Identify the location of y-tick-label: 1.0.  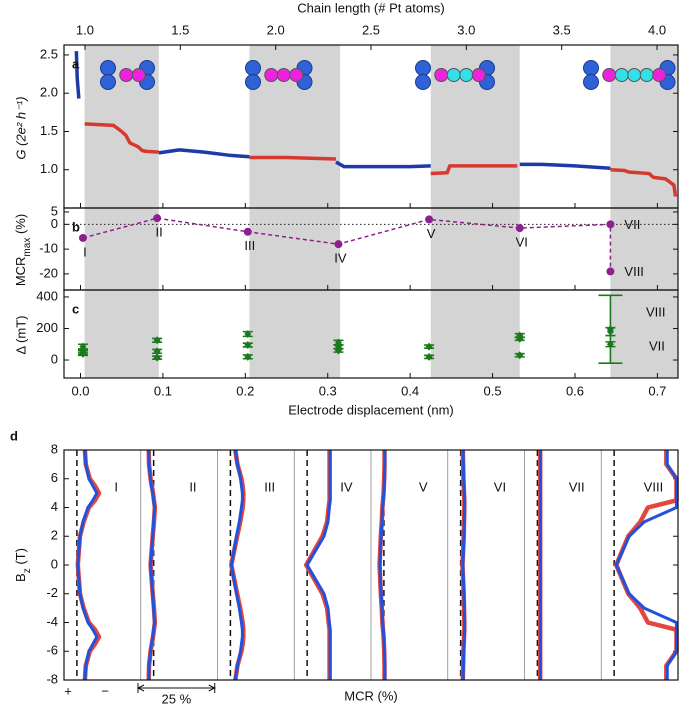
(49, 168).